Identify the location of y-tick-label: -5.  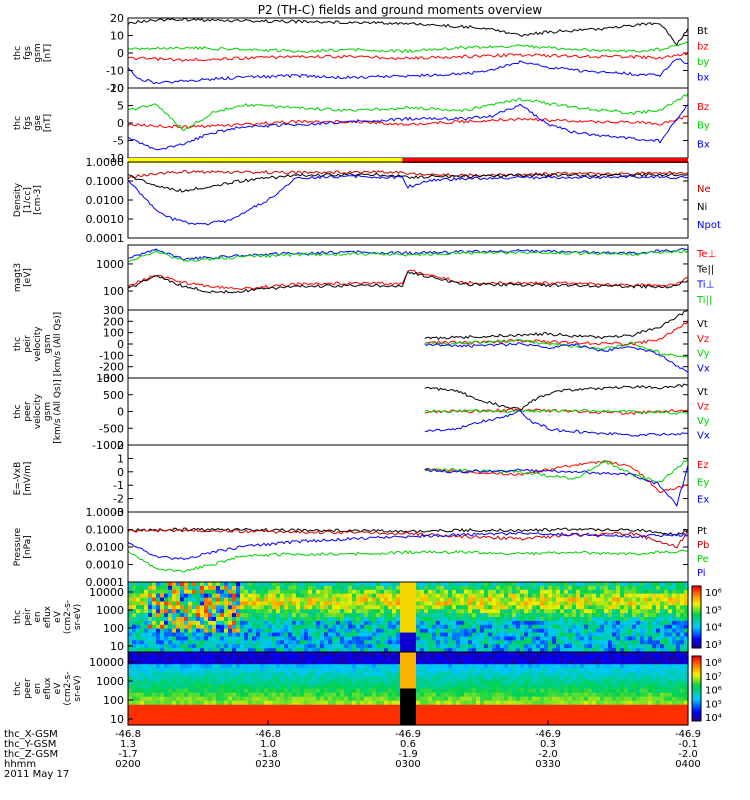
(118, 141).